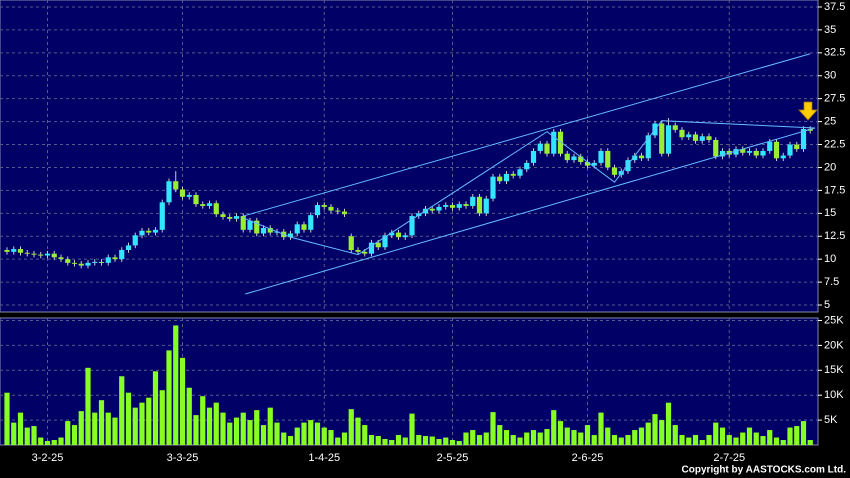  What do you see at coordinates (808, 111) in the screenshot?
I see `arrow-marker` at bounding box center [808, 111].